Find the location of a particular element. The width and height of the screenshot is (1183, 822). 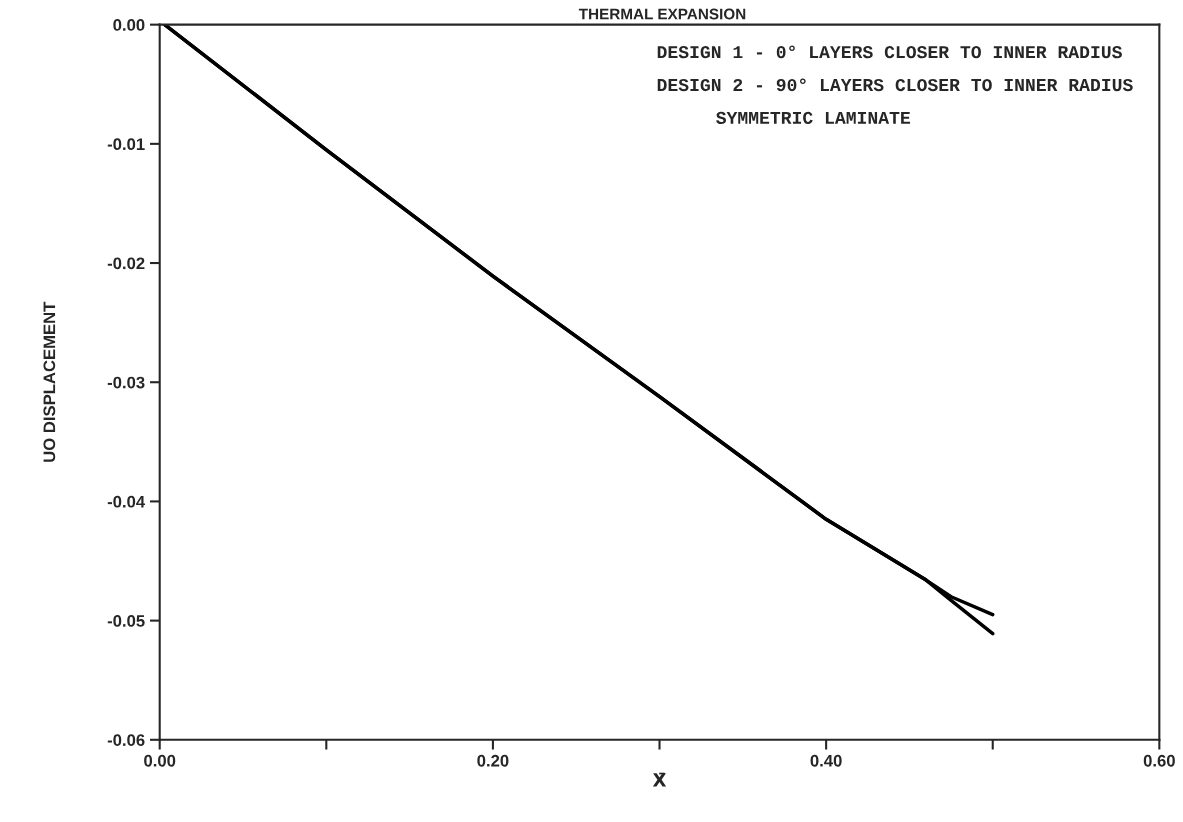

y-tick-label: 0.00 is located at coordinates (129, 25).